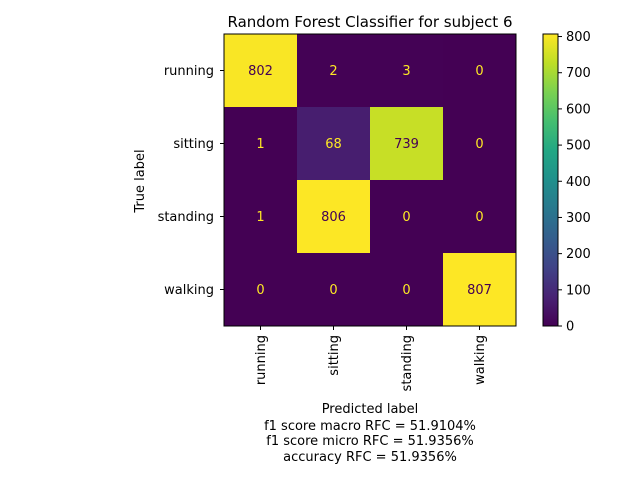  Describe the element at coordinates (578, 109) in the screenshot. I see `colorbar-tick-label: 600` at that location.